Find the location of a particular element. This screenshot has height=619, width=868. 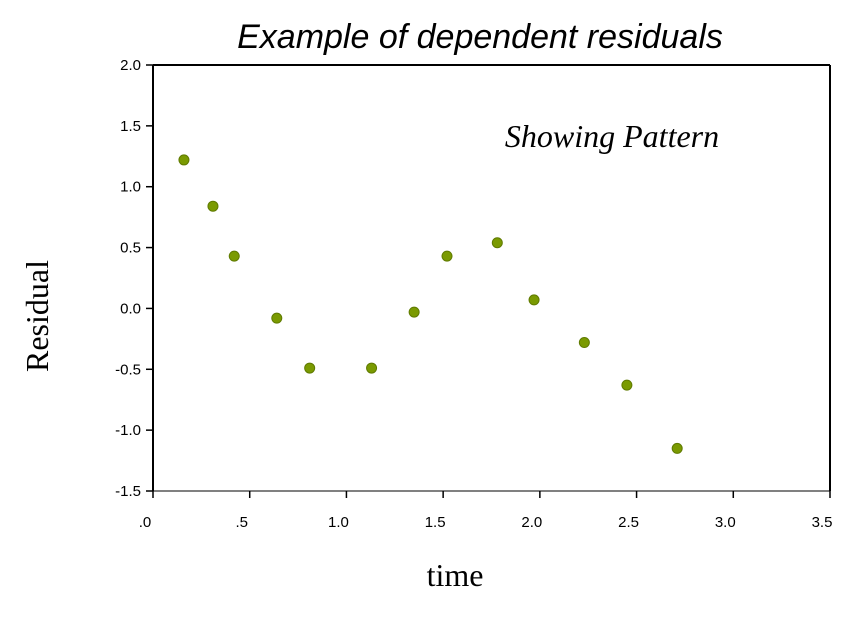

pattern-annotation: Showing Pattern is located at coordinates (612, 136).